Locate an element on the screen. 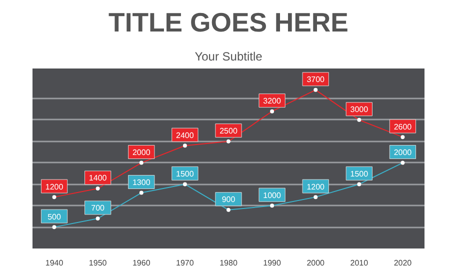  data-label: 900 is located at coordinates (229, 199).